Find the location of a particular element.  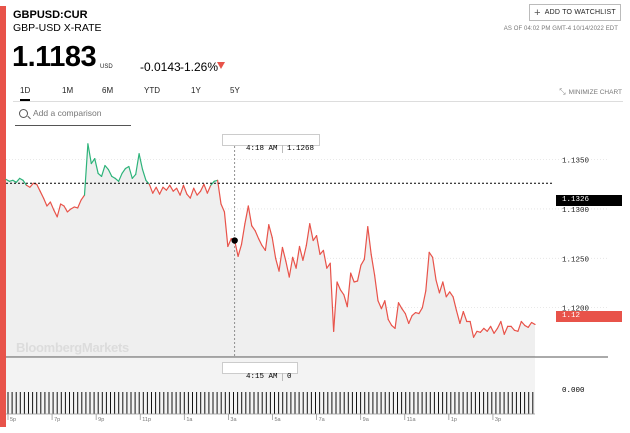

tab-1y: 1Y is located at coordinates (196, 90).